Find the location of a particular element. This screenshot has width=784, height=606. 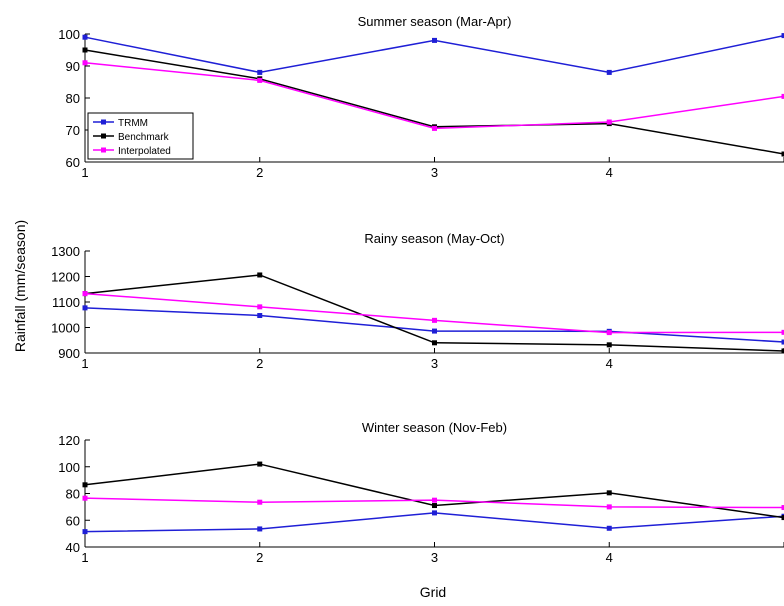

y-tick-label: 1300 is located at coordinates (65, 251).